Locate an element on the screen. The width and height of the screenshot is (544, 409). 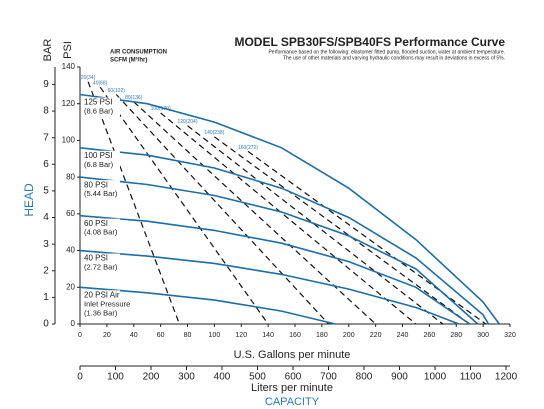
air-line-label: 160(272) is located at coordinates (248, 148).